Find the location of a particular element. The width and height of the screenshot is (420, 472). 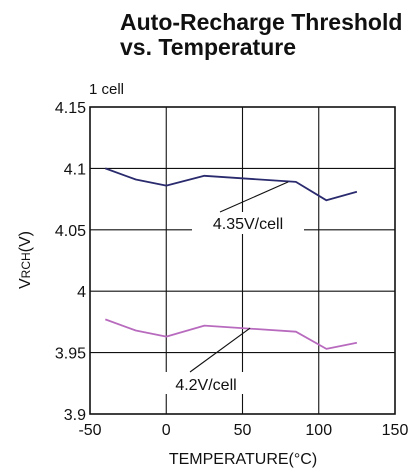

y-axis-label-suffix: (V) is located at coordinates (25, 241).